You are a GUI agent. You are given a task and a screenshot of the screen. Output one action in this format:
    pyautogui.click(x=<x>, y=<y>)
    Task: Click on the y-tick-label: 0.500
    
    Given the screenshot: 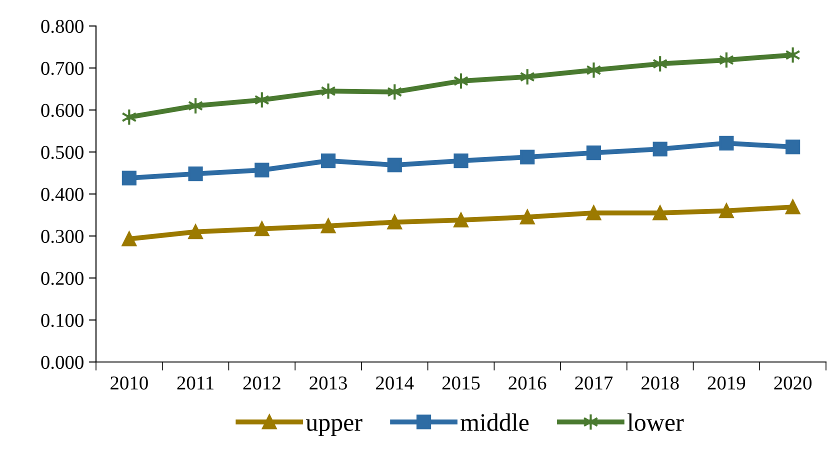 What is the action you would take?
    pyautogui.click(x=62, y=153)
    